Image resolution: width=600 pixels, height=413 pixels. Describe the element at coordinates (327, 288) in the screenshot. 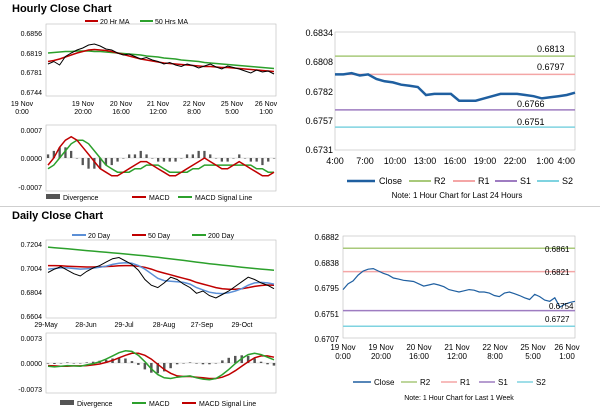

I see `y-tick-label: 0.6795` at that location.